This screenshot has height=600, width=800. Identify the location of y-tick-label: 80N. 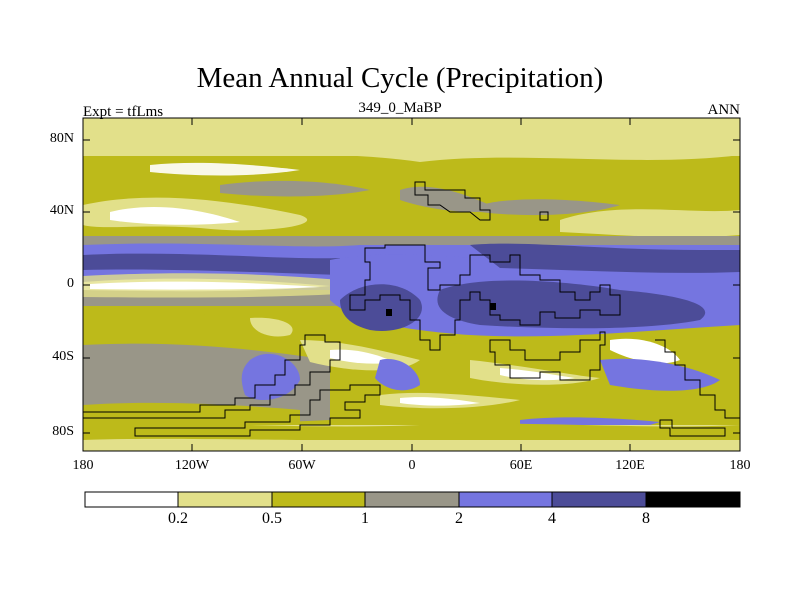
(61, 138).